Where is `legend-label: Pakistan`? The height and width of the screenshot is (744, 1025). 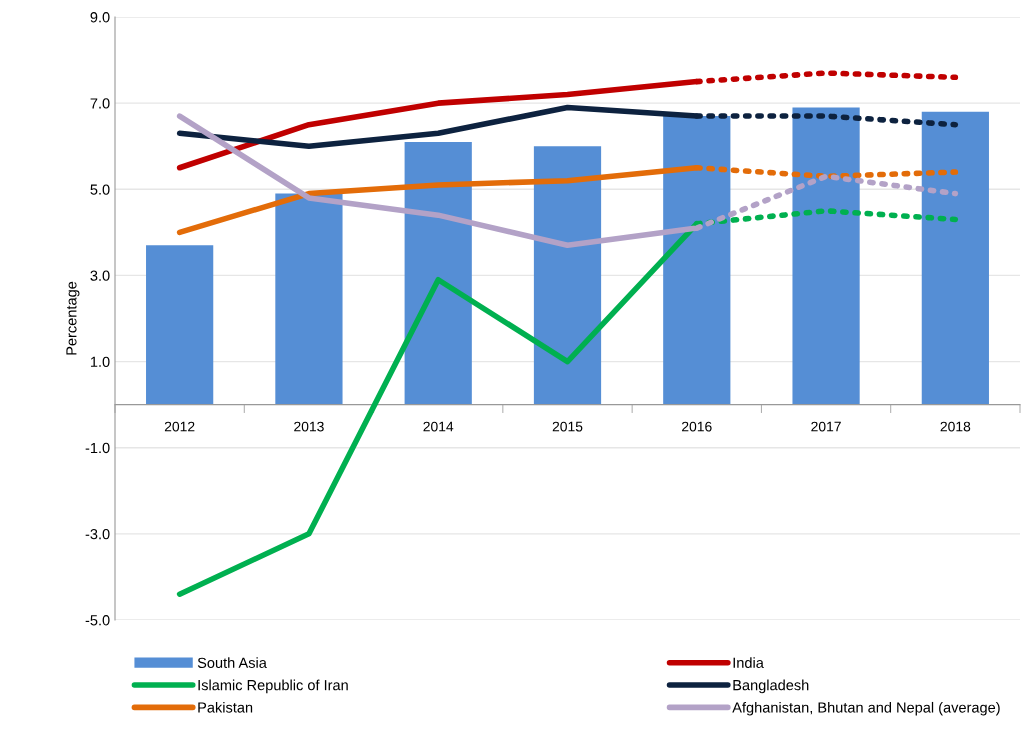 legend-label: Pakistan is located at coordinates (225, 707).